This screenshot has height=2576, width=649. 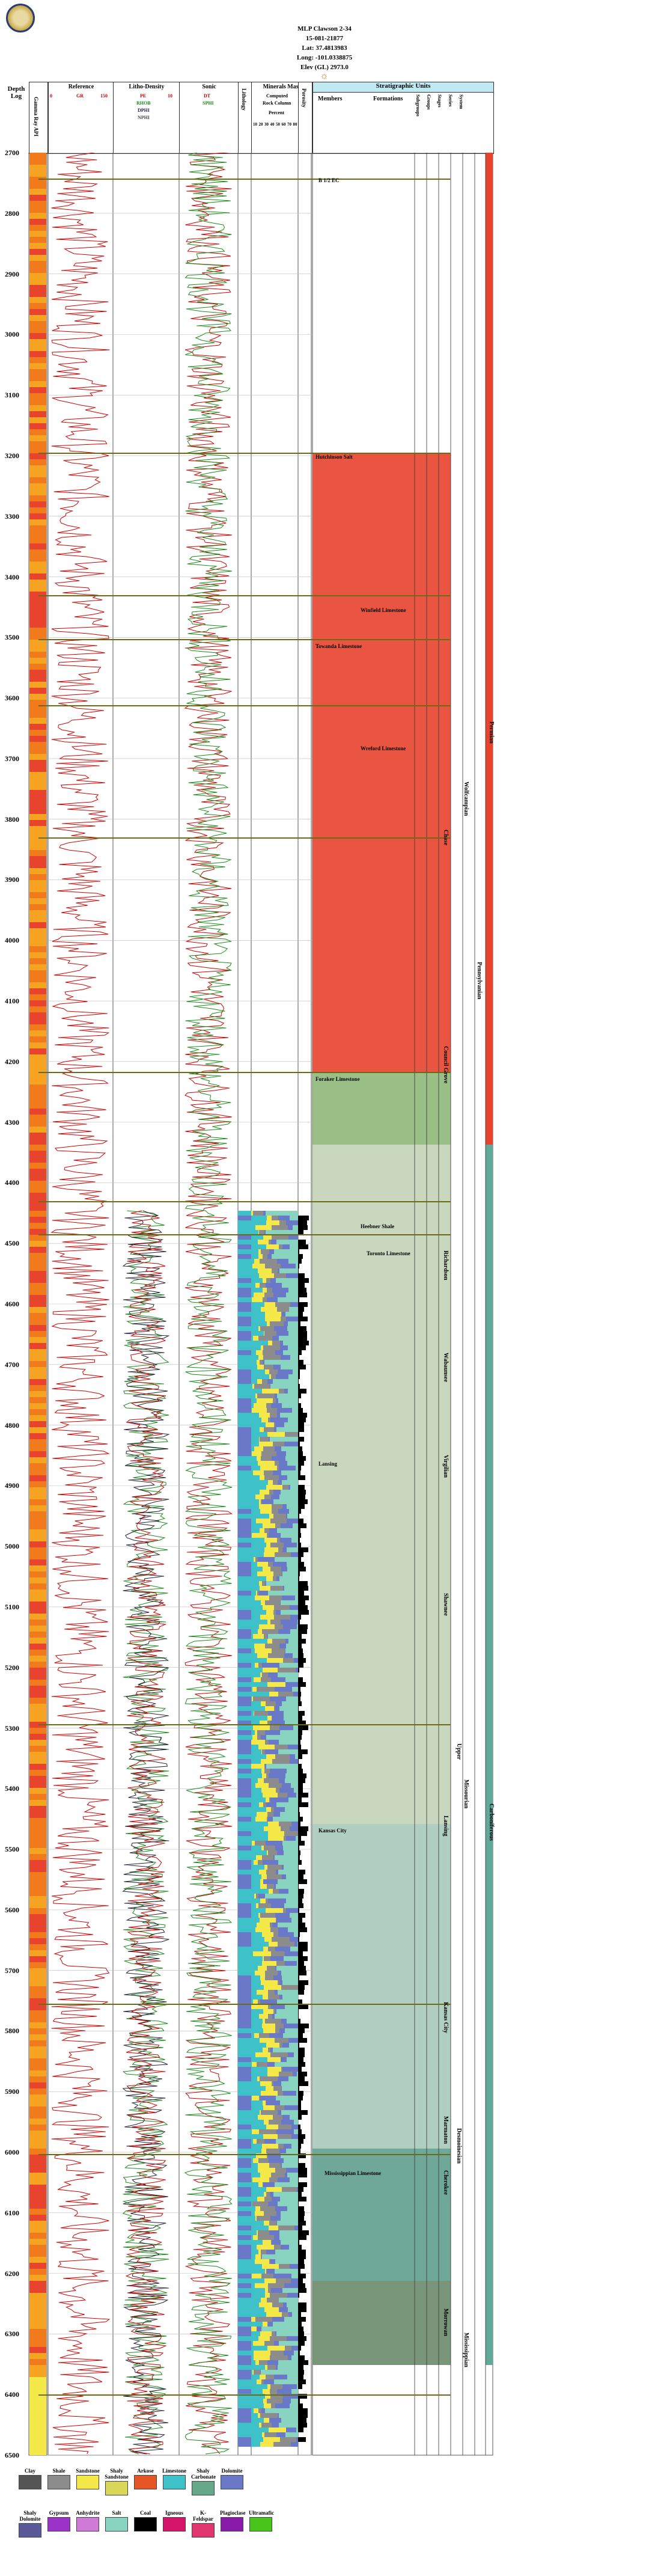 What do you see at coordinates (88, 2524) in the screenshot?
I see `legend-swatch` at bounding box center [88, 2524].